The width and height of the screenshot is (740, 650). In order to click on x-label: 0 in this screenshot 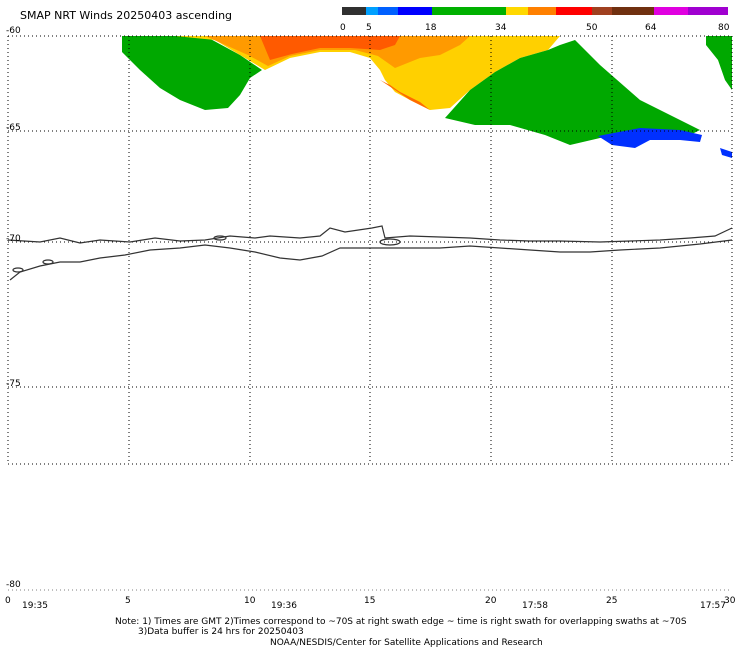, I will do `click(8, 601)`.